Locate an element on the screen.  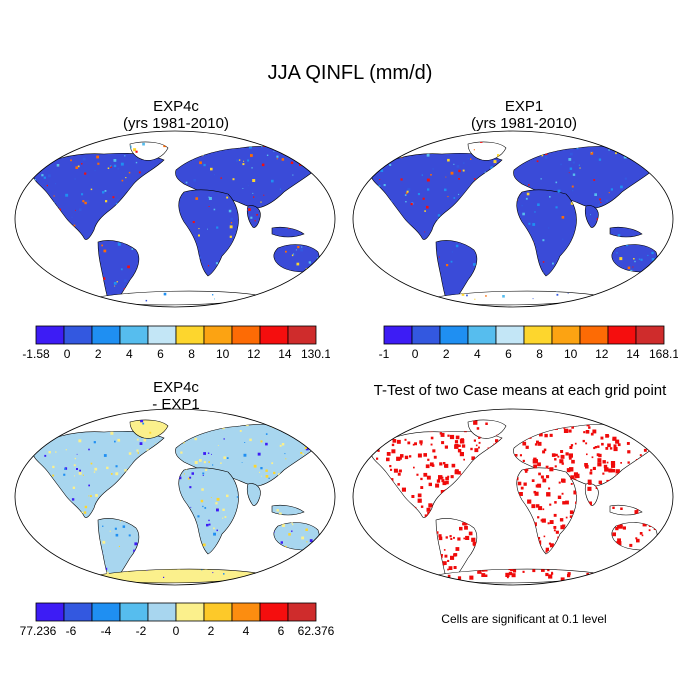
map-exp4c is located at coordinates (175, 219).